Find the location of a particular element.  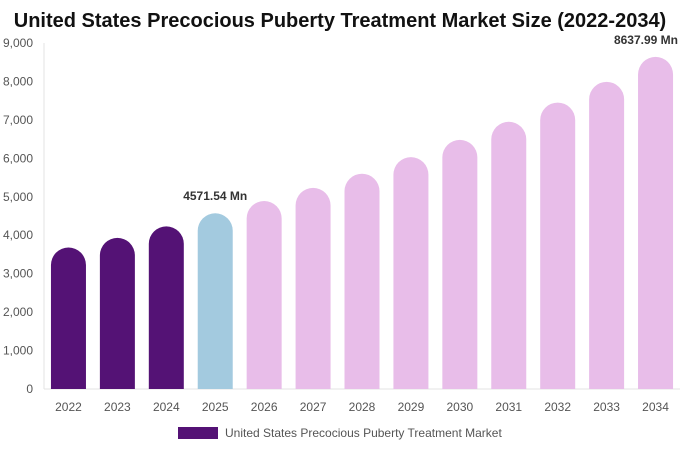

y-tick-label: 5,000 is located at coordinates (18, 197).